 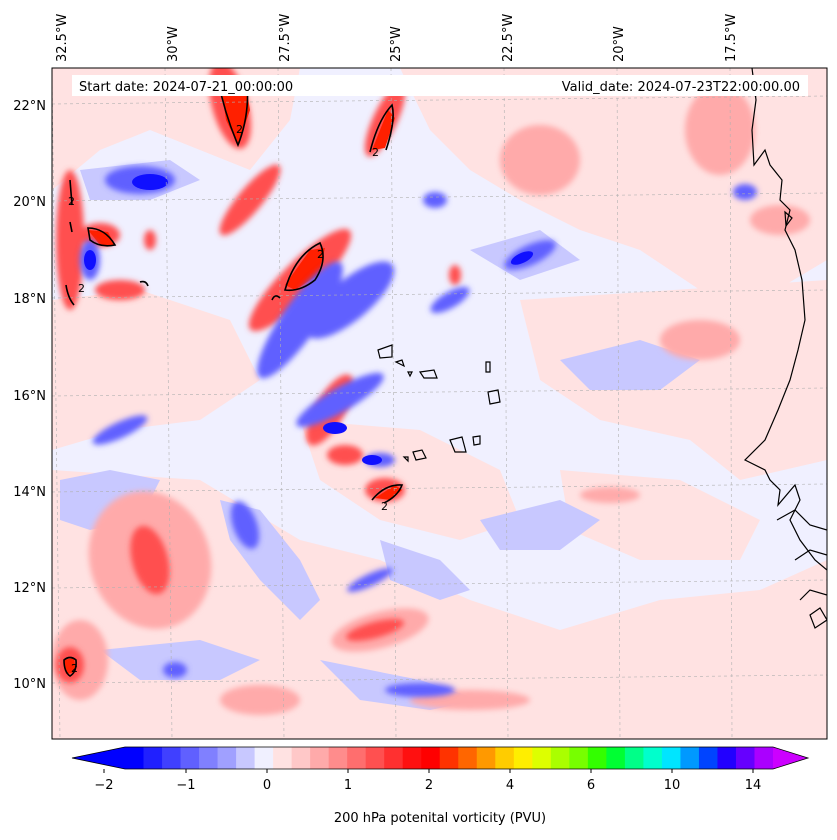 What do you see at coordinates (731, 38) in the screenshot?
I see `lon-label: 17.5°W` at bounding box center [731, 38].